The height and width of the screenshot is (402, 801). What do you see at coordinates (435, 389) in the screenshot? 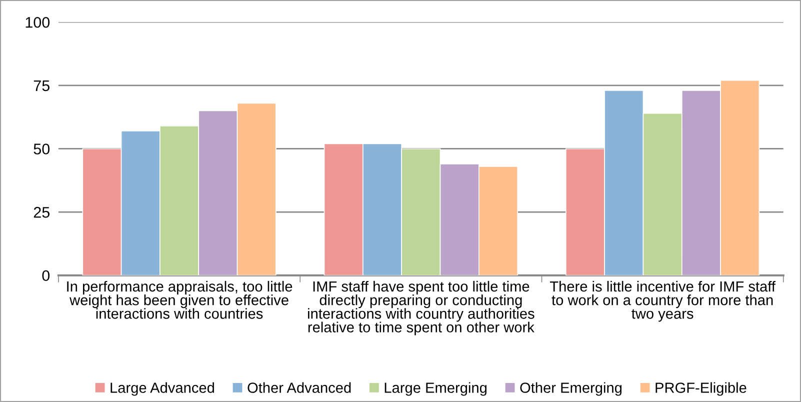
I see `legend-label: Large Emerging` at bounding box center [435, 389].